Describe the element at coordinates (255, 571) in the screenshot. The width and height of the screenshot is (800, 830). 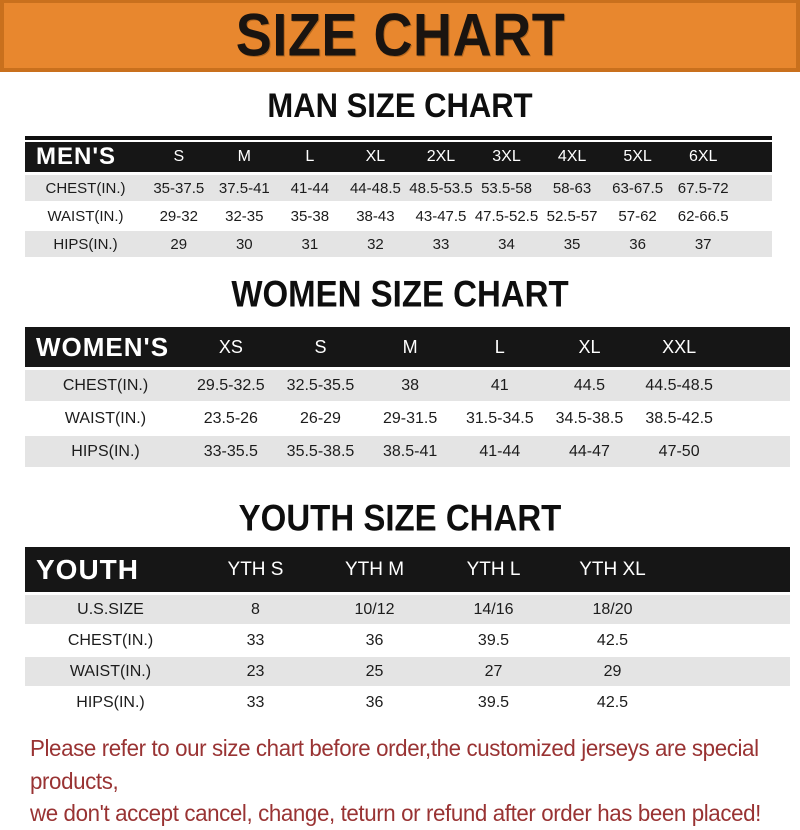
I see `size-column-header: YTH S` at that location.